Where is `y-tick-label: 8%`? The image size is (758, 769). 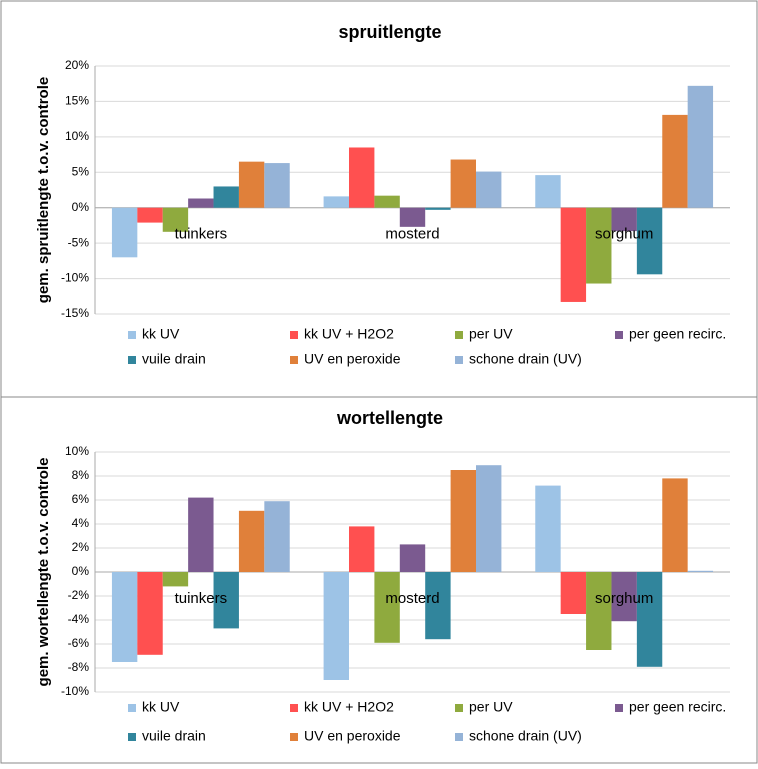 y-tick-label: 8% is located at coordinates (81, 475).